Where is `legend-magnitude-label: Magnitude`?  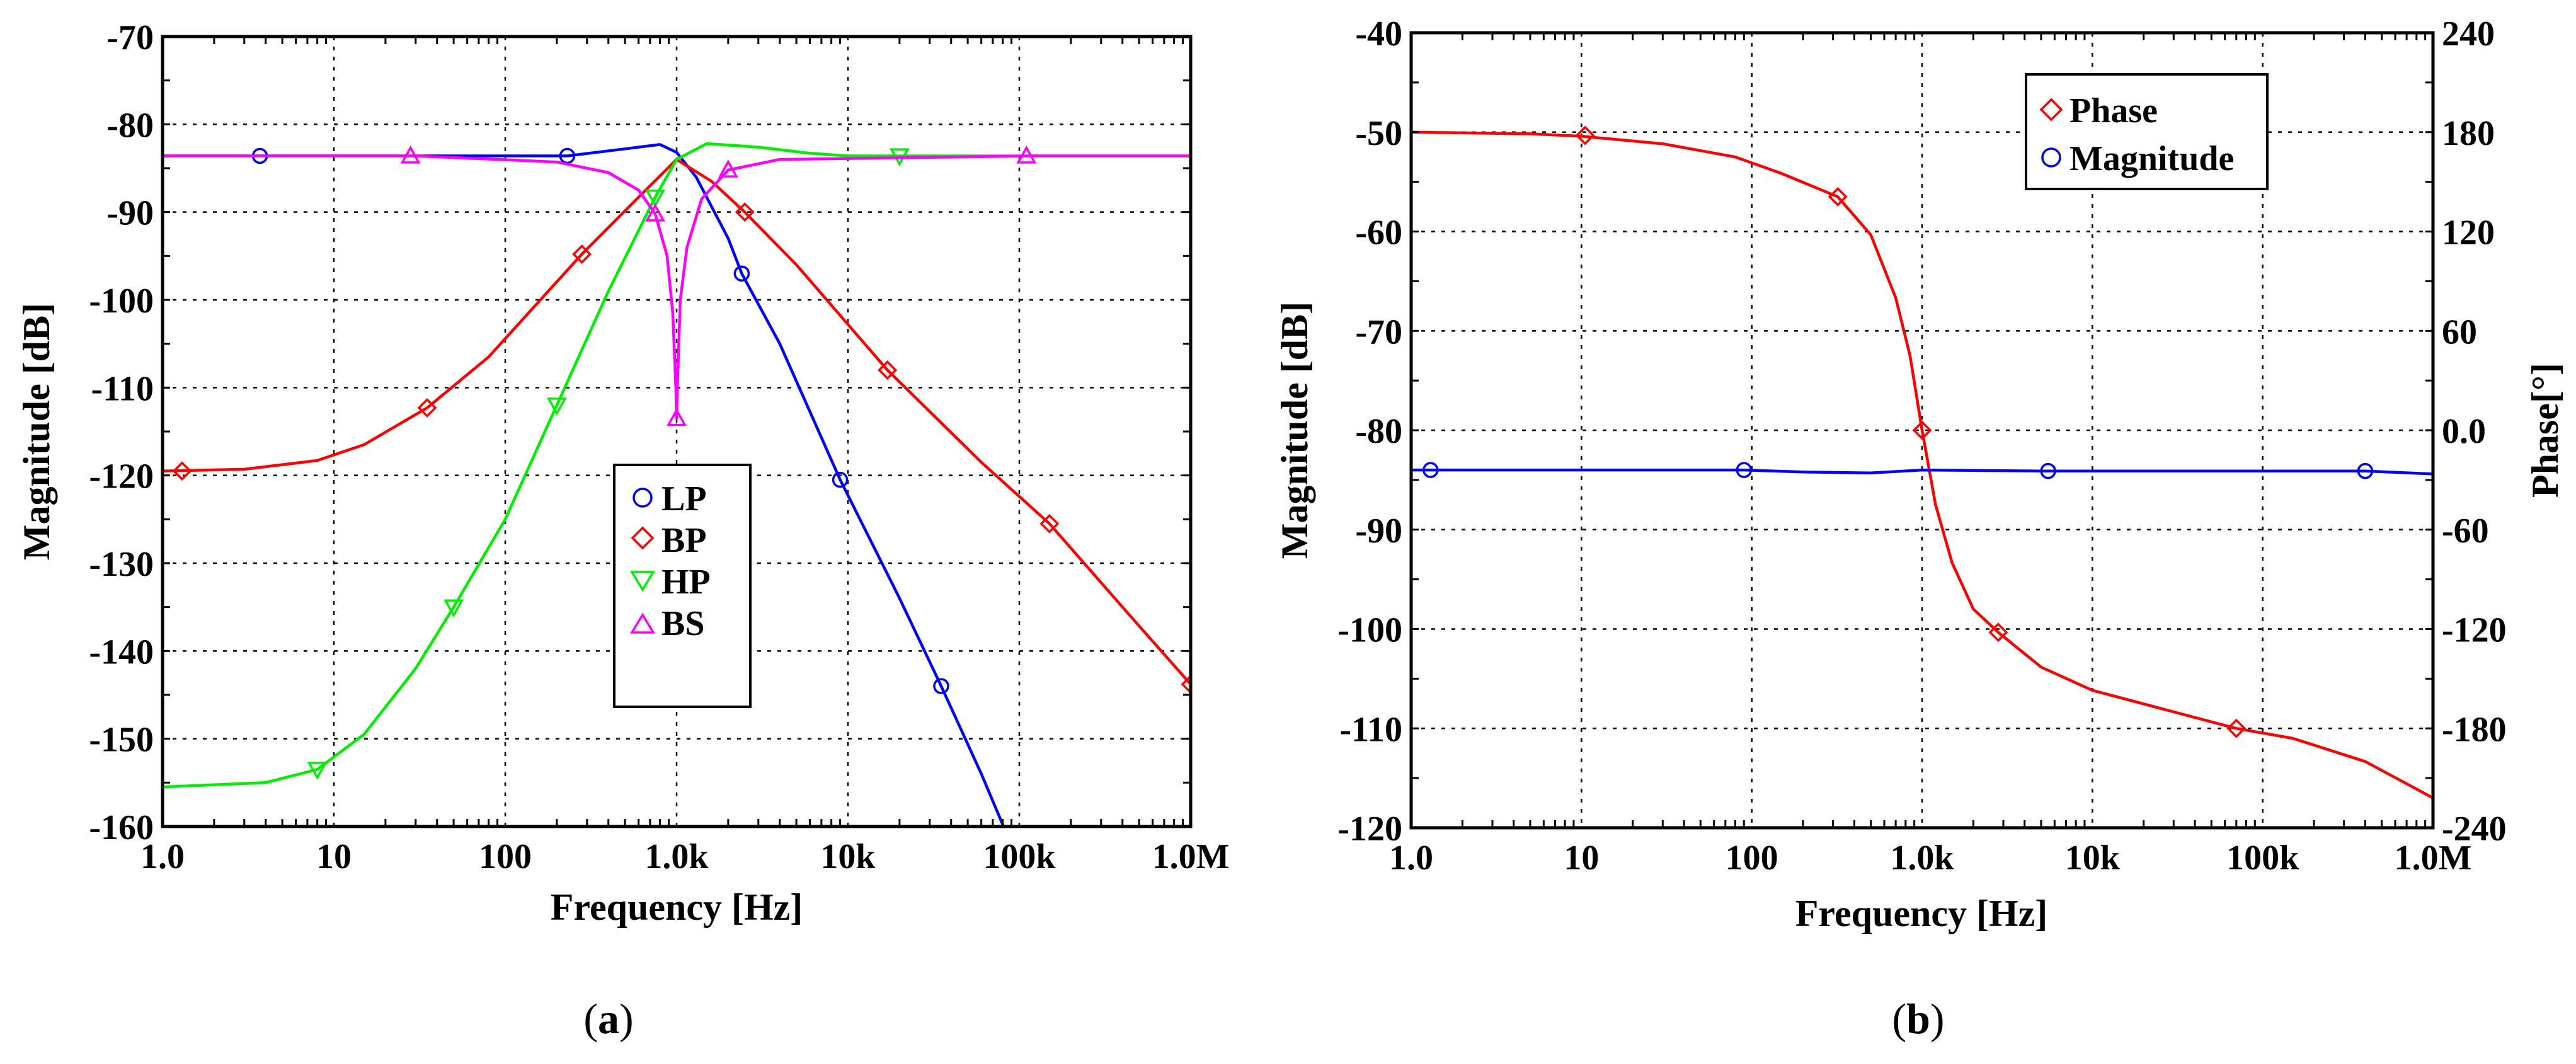 legend-magnitude-label: Magnitude is located at coordinates (2151, 158).